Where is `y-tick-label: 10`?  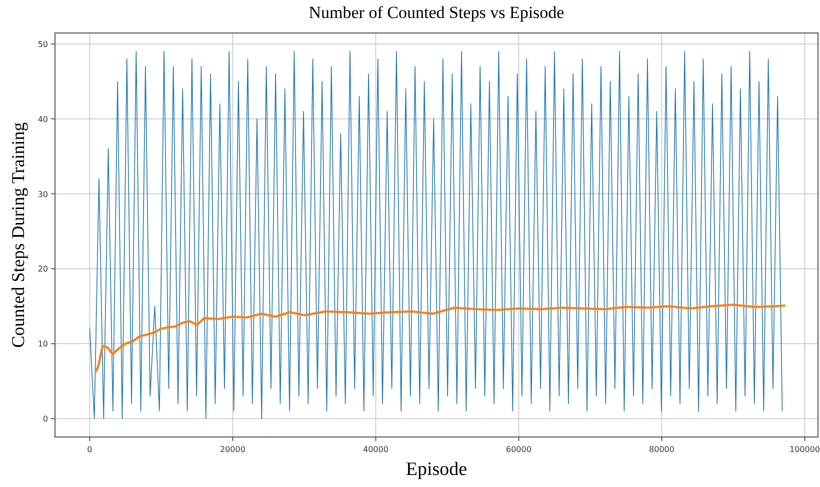 y-tick-label: 10 is located at coordinates (43, 344).